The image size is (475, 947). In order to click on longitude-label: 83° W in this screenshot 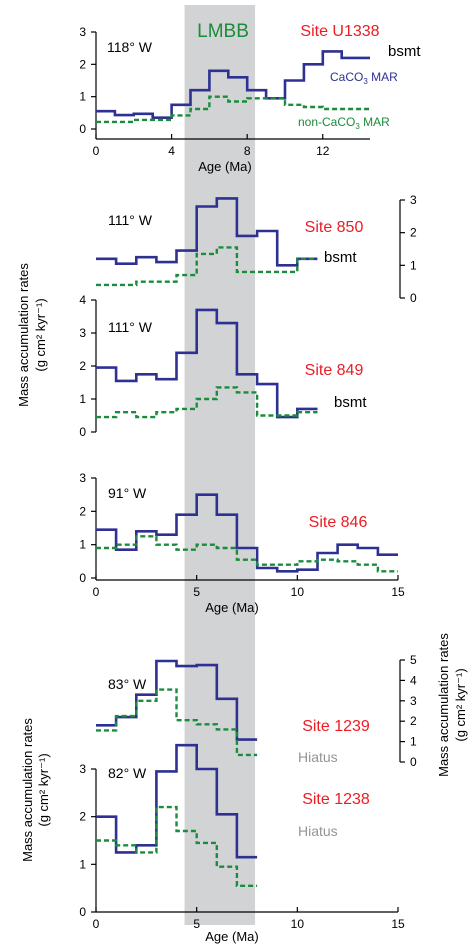, I will do `click(127, 684)`.